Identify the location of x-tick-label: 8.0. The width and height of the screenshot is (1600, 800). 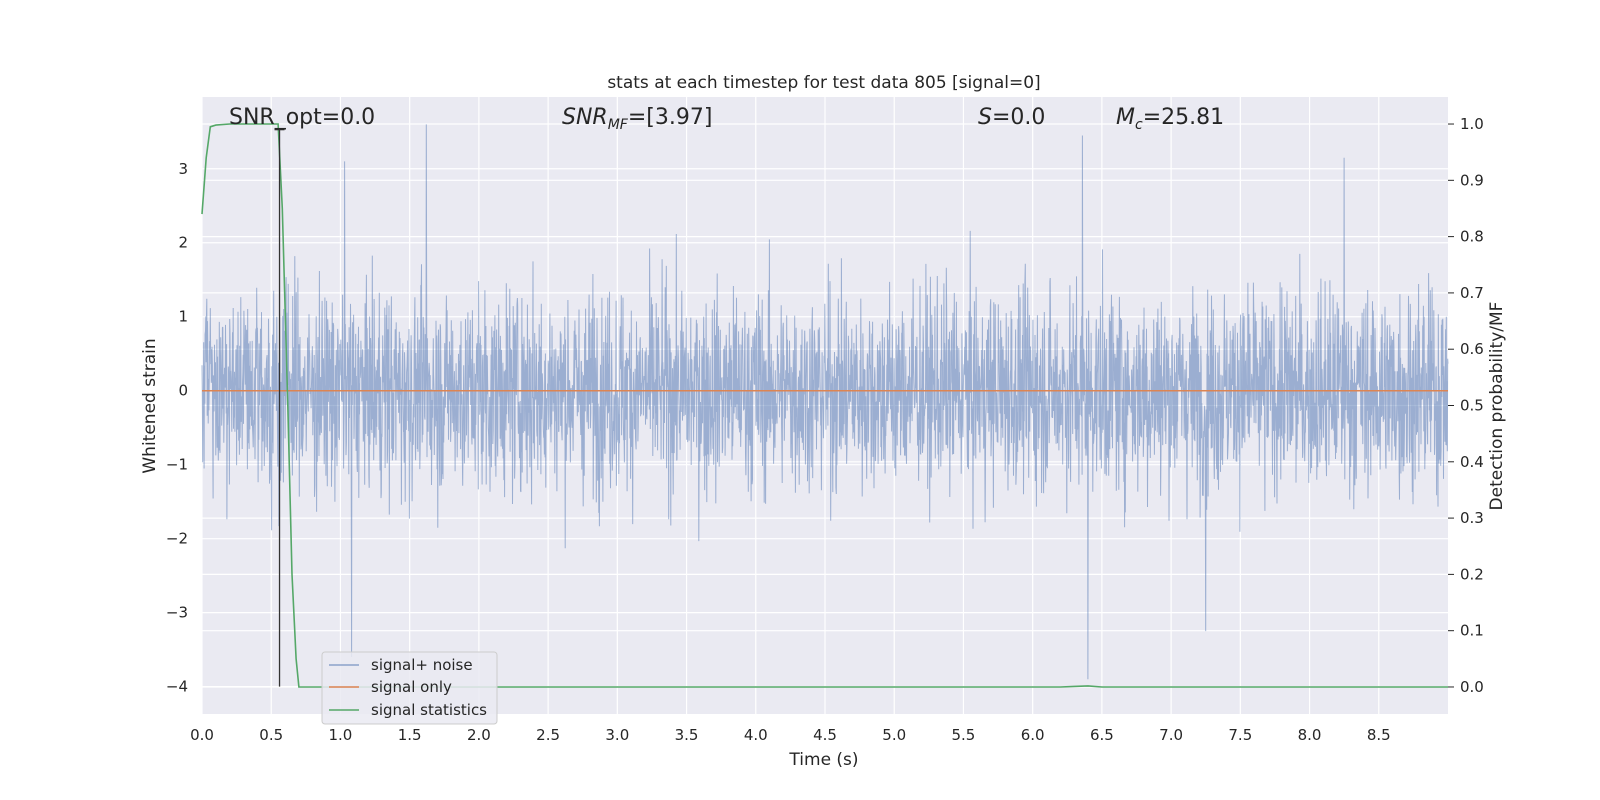
(1310, 735).